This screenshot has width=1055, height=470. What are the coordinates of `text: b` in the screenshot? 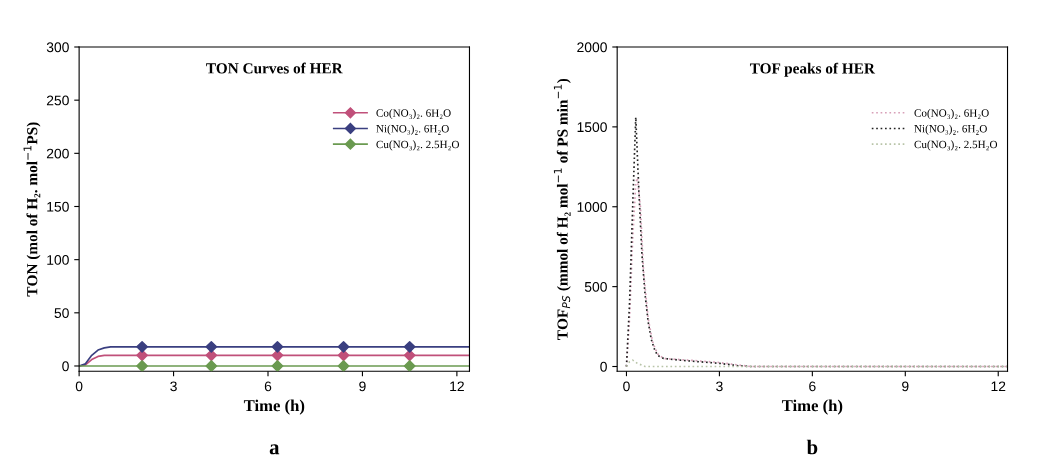 It's located at (812, 447).